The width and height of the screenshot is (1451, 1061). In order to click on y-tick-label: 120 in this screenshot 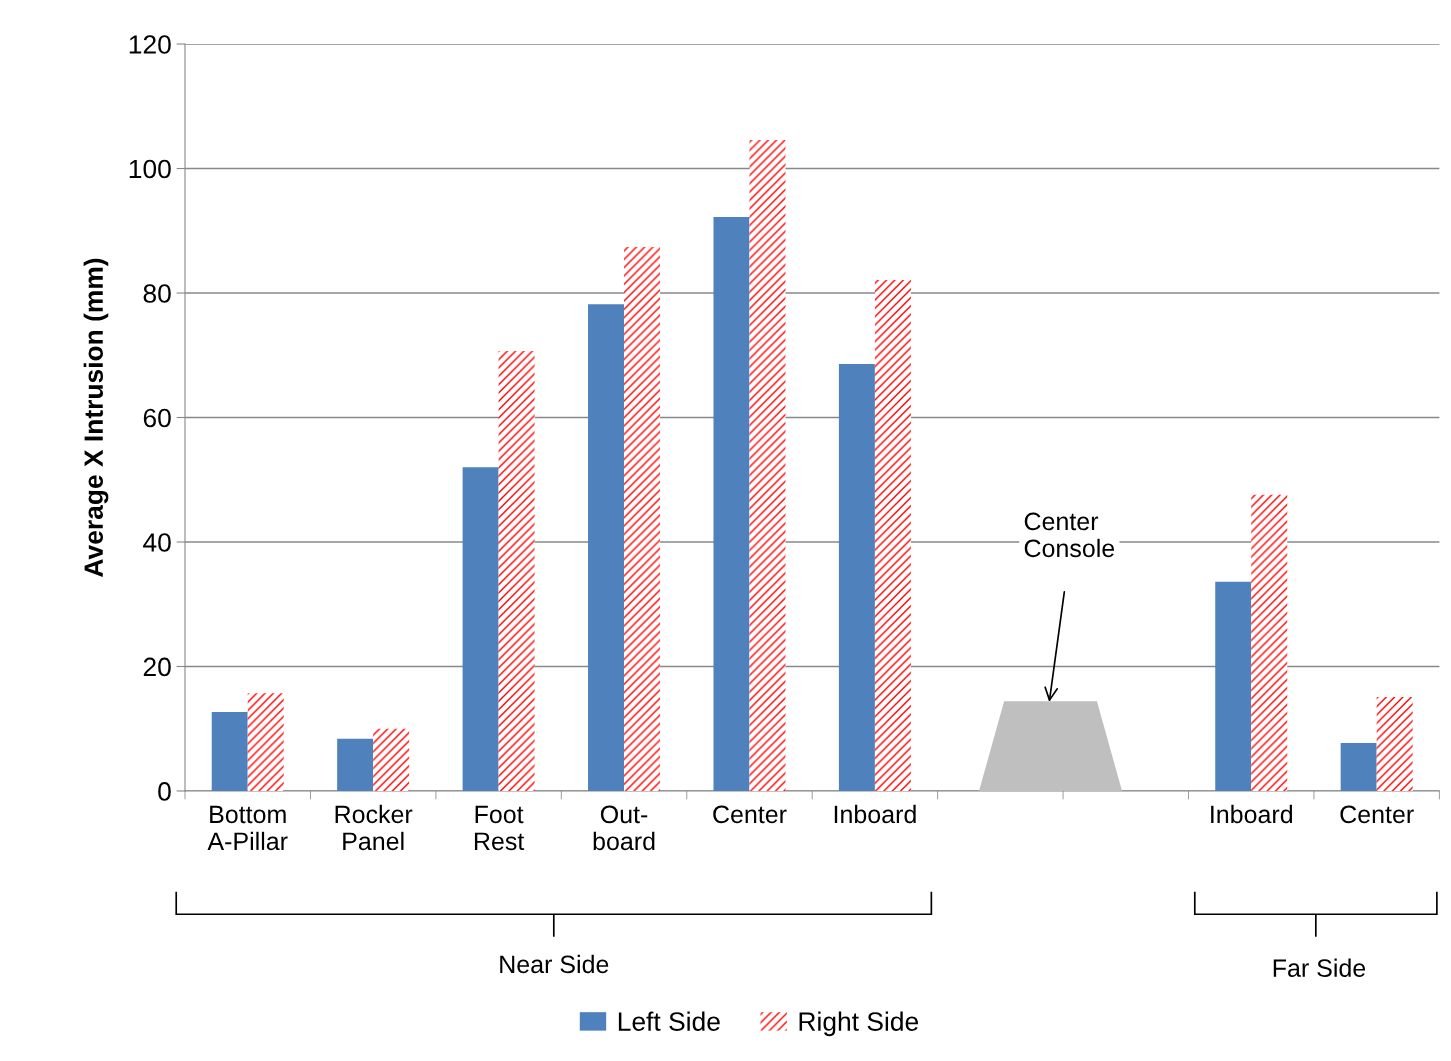, I will do `click(150, 44)`.